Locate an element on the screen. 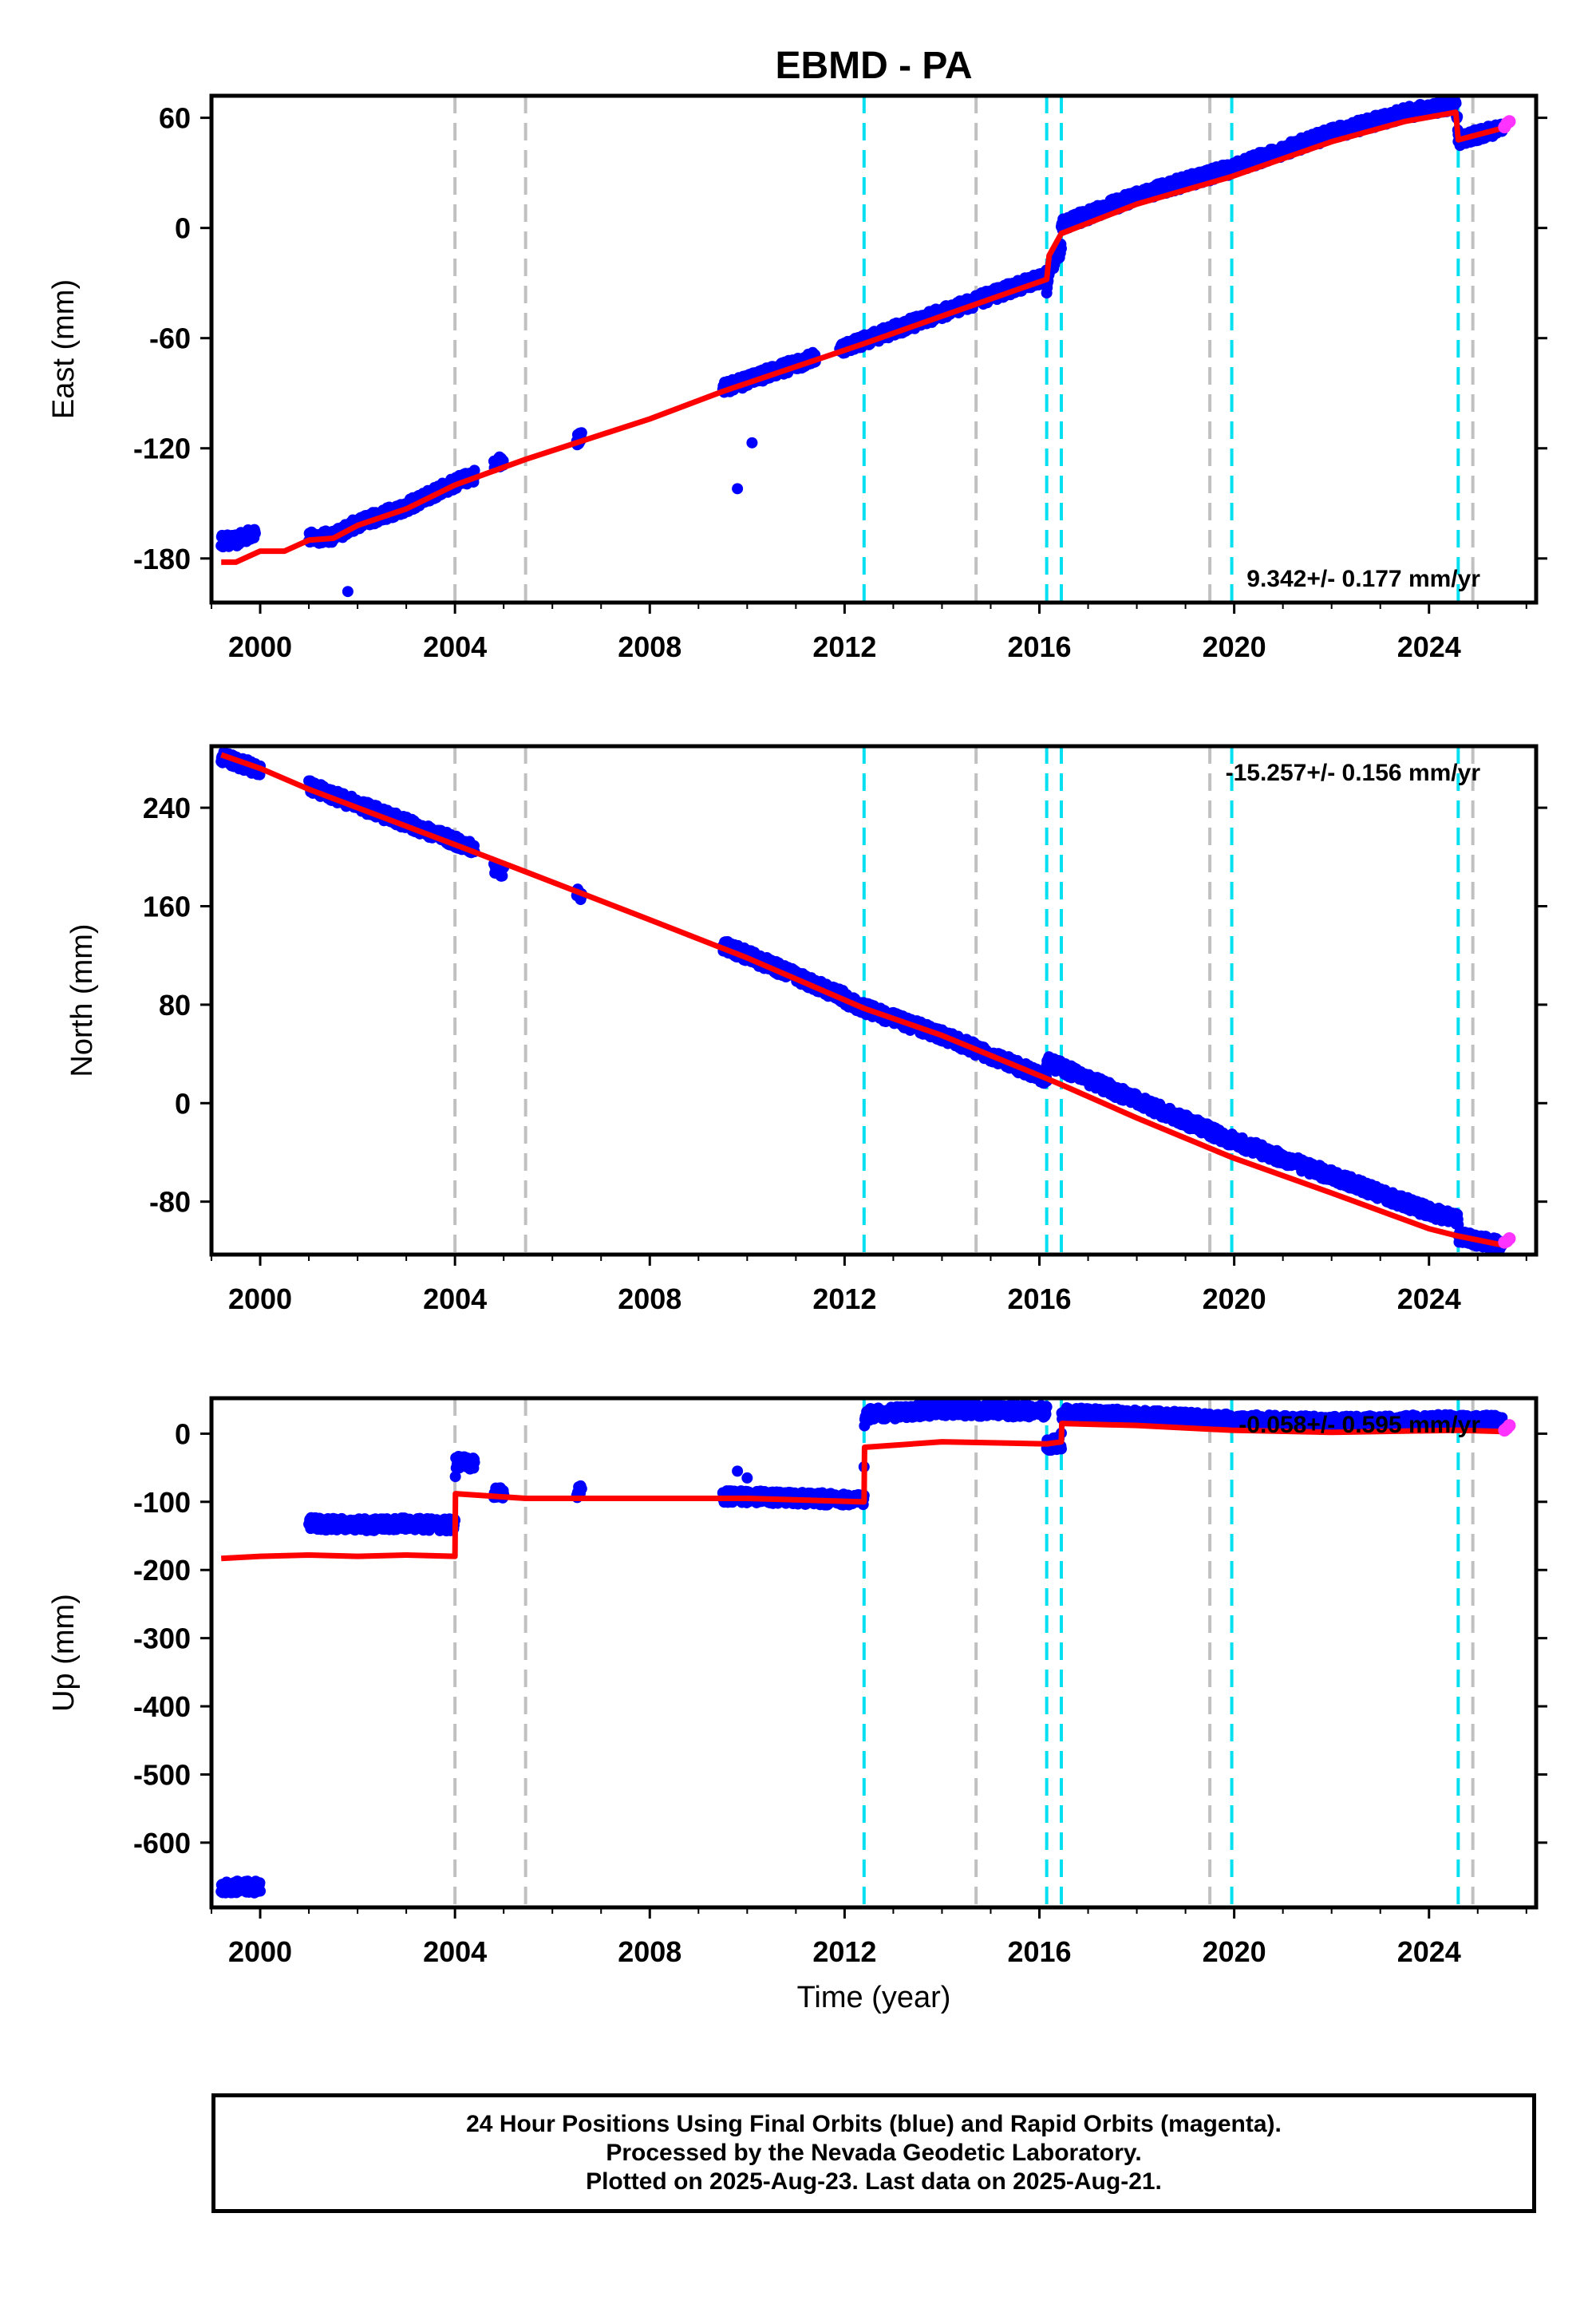 This screenshot has width=1596, height=2316. y-tick-label: 160 is located at coordinates (167, 907).